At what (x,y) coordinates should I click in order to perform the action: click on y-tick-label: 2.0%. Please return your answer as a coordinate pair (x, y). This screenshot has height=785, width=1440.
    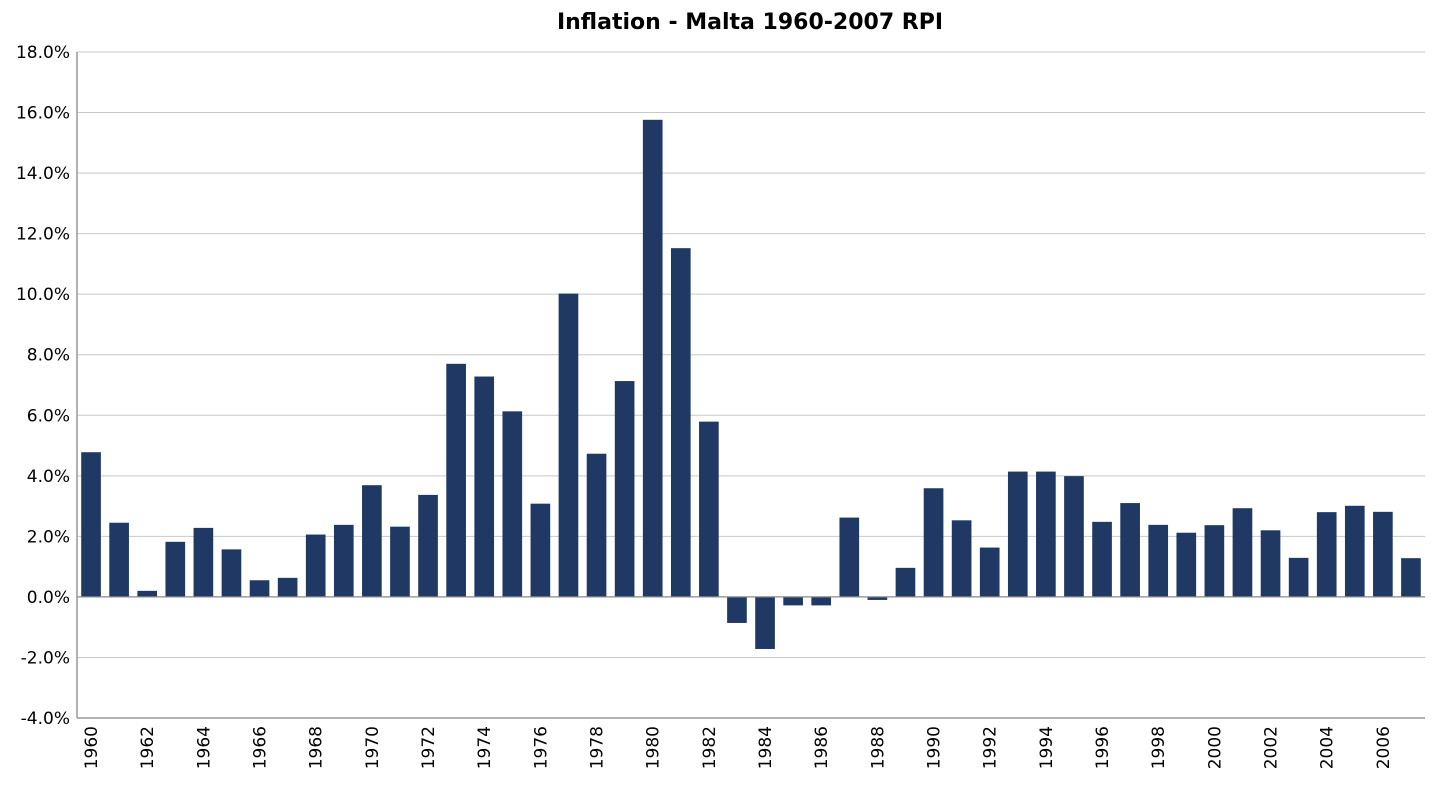
    Looking at the image, I should click on (48, 537).